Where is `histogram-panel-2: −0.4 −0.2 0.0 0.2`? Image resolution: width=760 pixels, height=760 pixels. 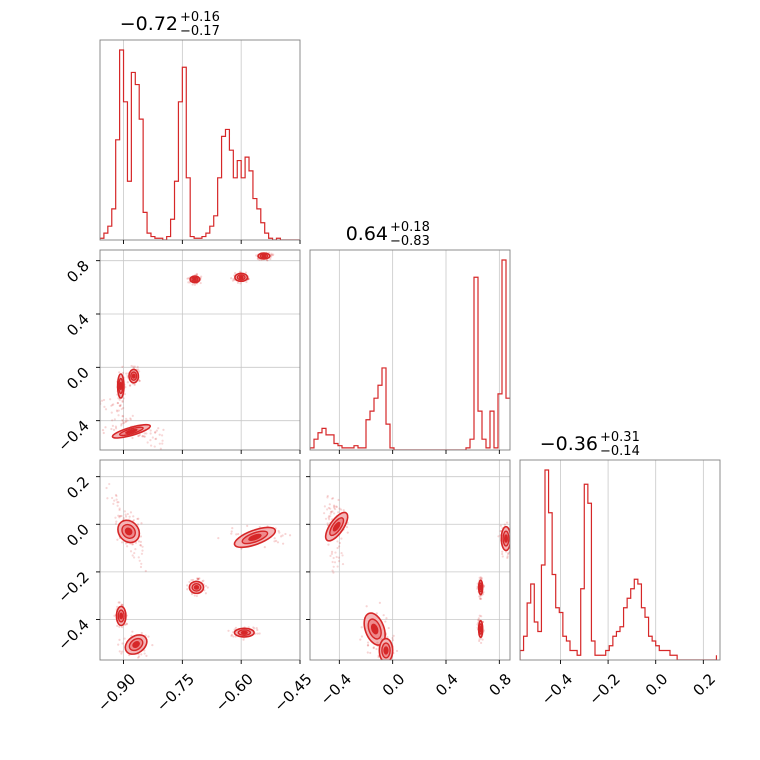
histogram-panel-2: −0.4 −0.2 0.0 0.2 is located at coordinates (620, 584).